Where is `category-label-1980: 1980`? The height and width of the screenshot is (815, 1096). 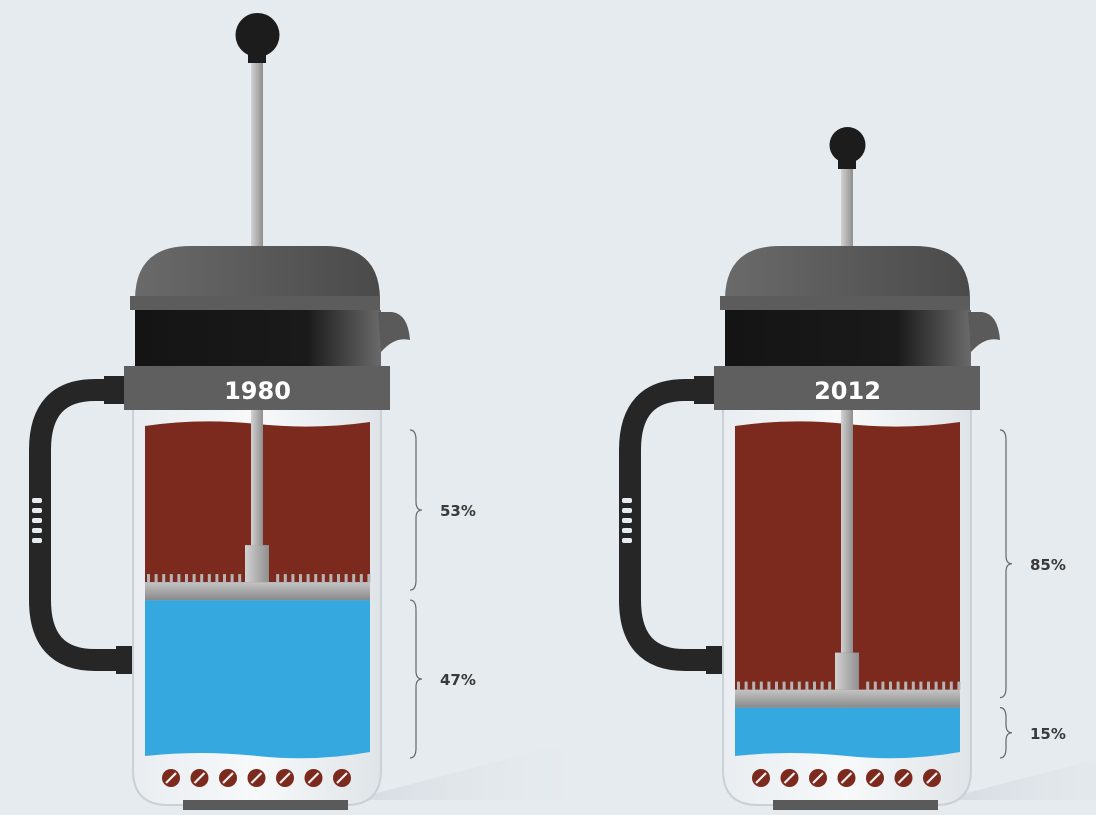
category-label-1980: 1980 is located at coordinates (257, 391).